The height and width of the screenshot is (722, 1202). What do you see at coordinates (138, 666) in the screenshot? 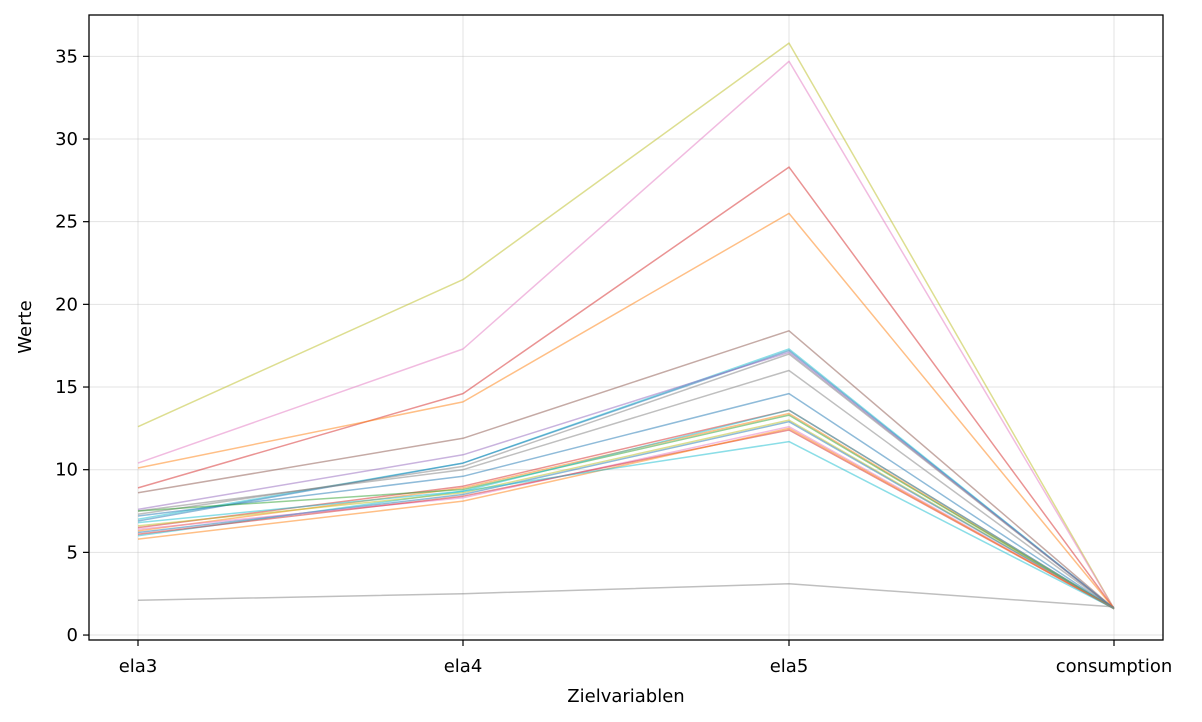
I see `x-tick-label: ela3` at bounding box center [138, 666].